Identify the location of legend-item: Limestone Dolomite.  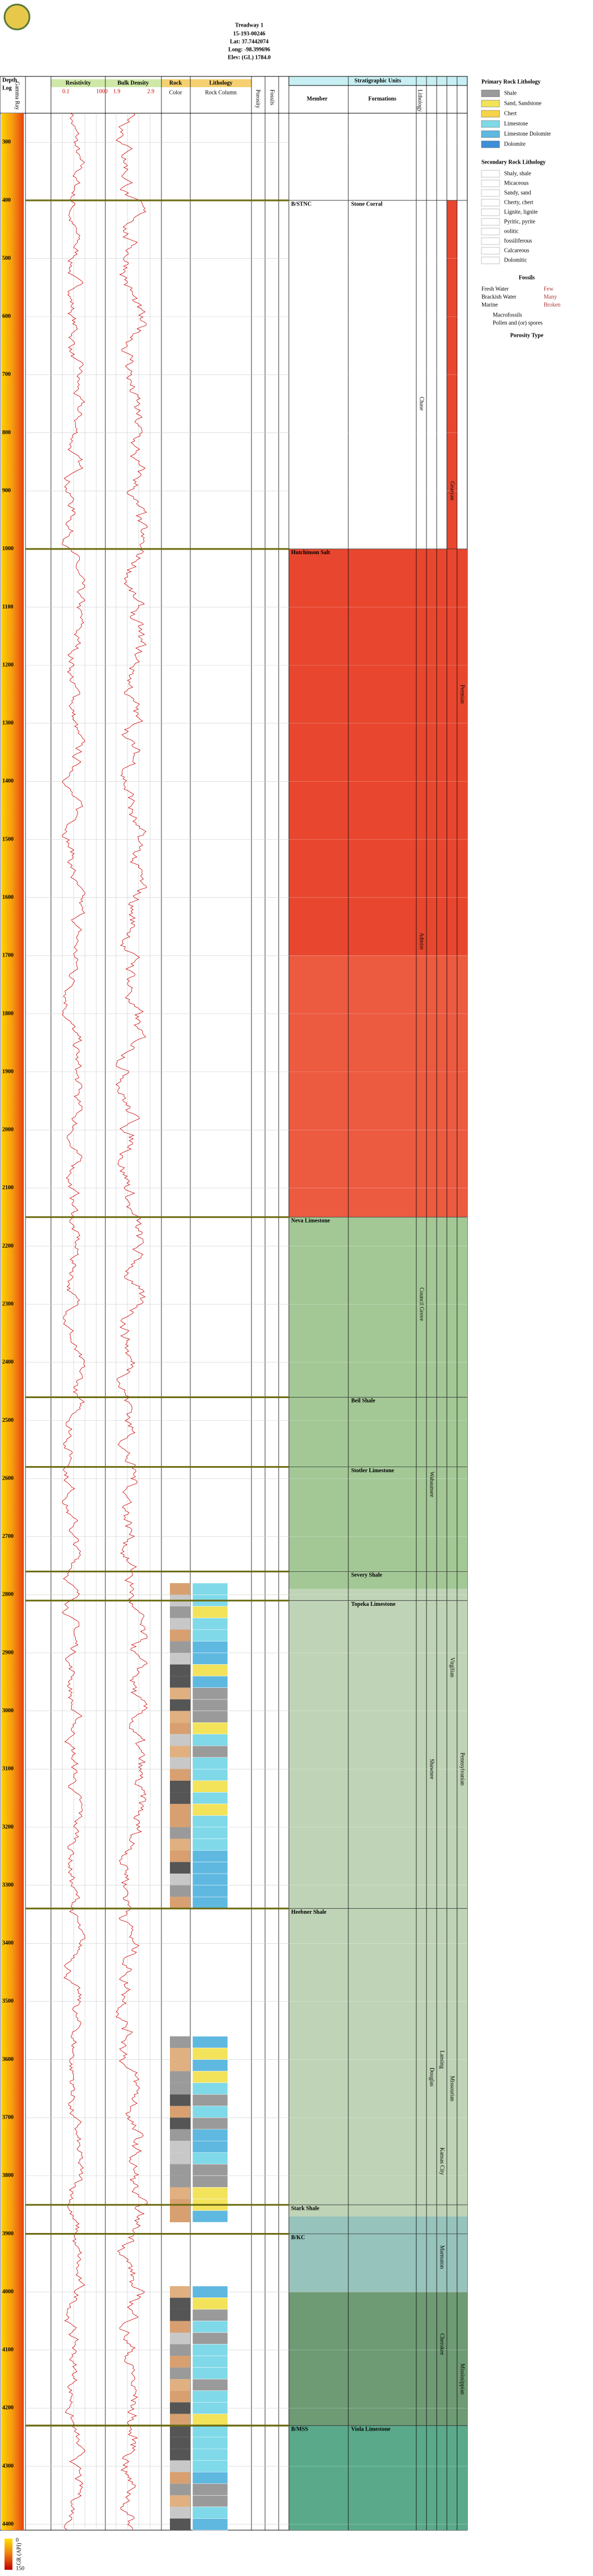
(527, 134).